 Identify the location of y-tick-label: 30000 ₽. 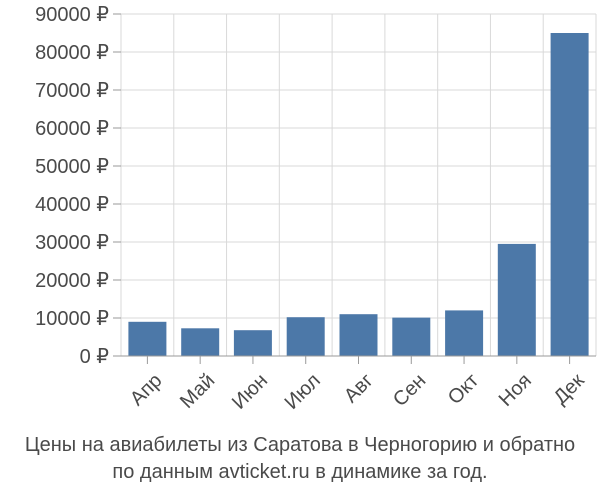
(72, 243).